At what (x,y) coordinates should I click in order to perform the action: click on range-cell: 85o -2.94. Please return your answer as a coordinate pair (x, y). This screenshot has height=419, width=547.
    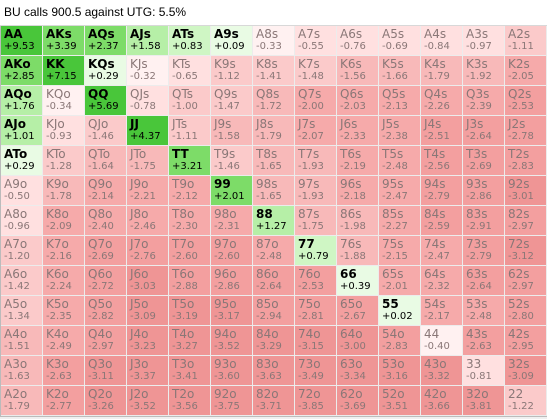
    Looking at the image, I should click on (274, 311).